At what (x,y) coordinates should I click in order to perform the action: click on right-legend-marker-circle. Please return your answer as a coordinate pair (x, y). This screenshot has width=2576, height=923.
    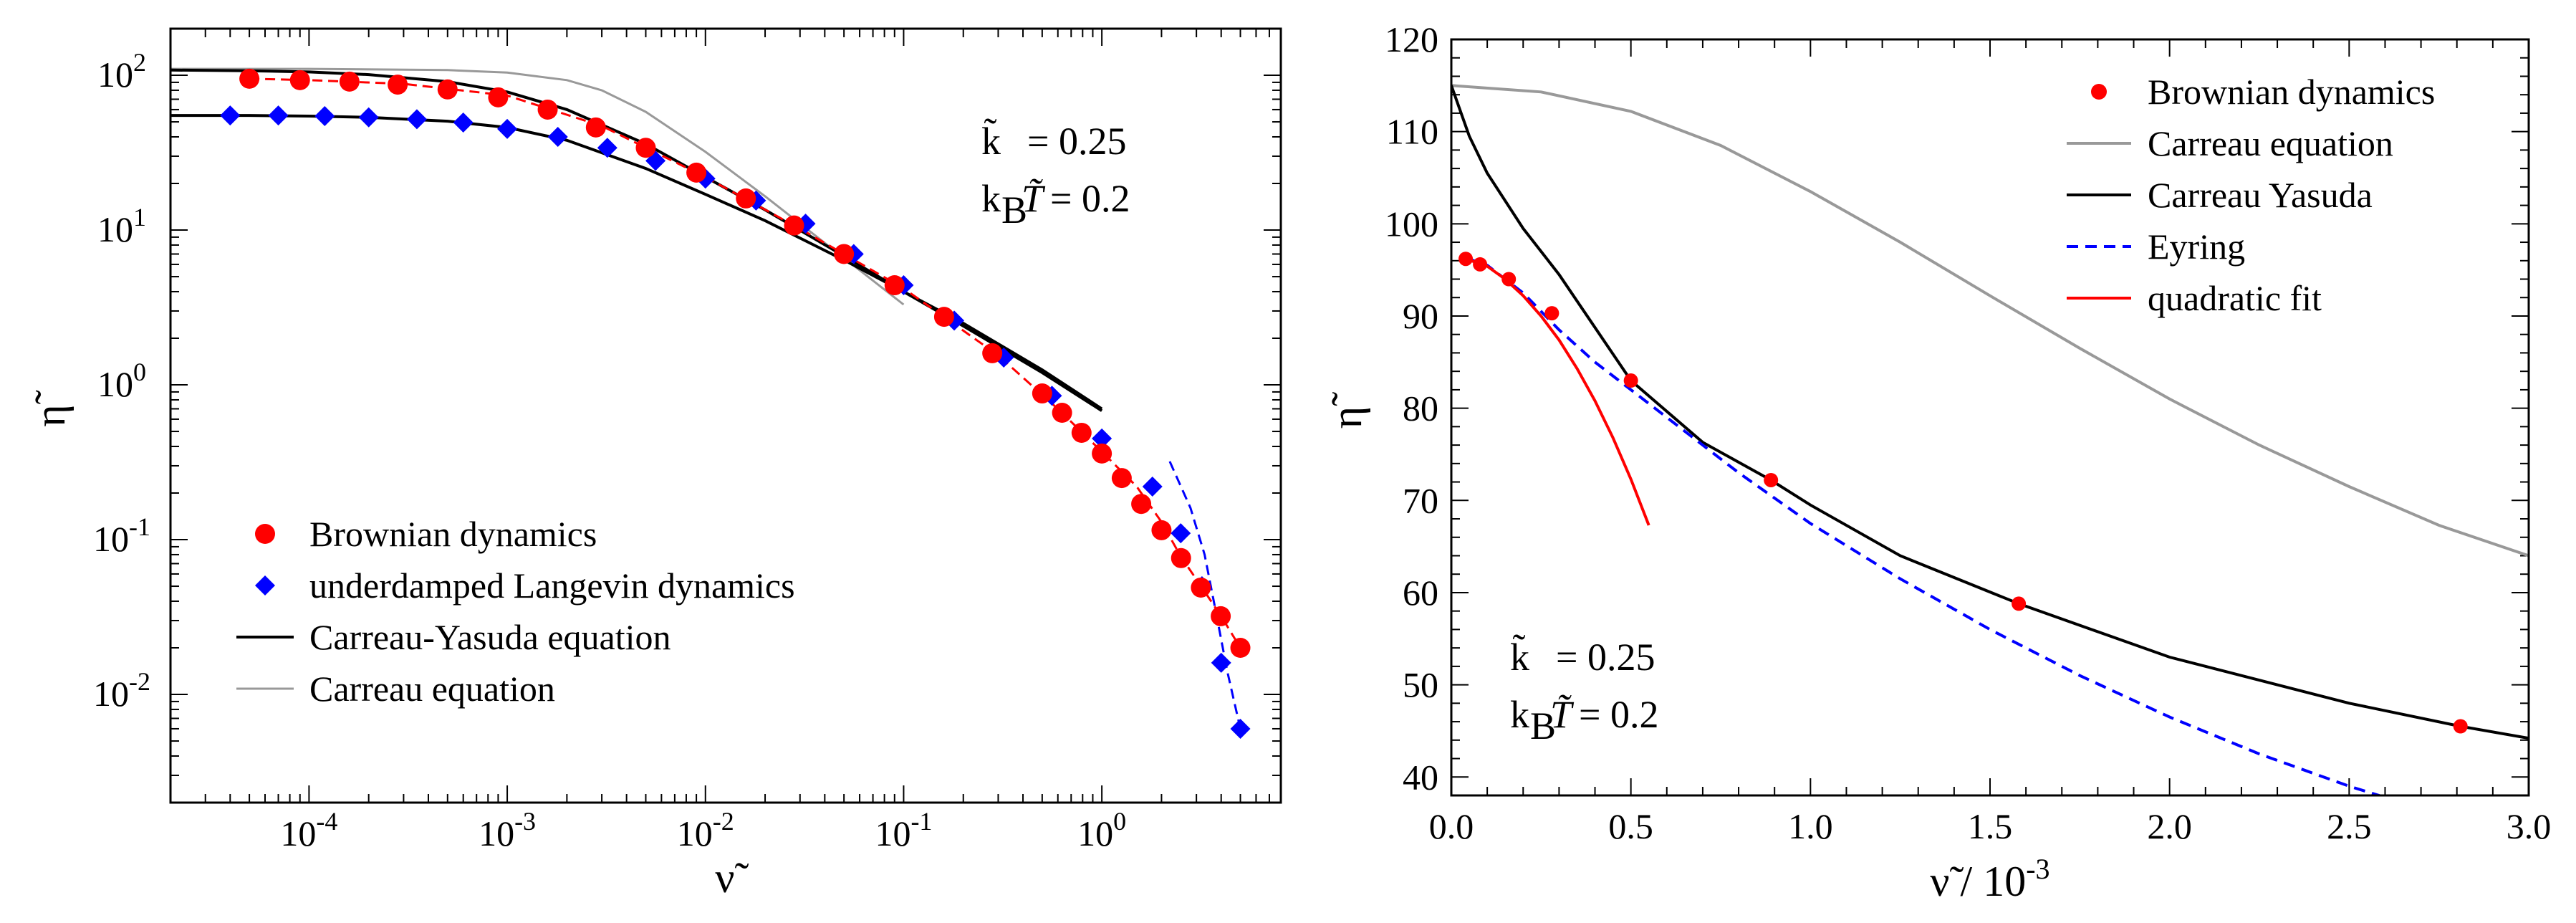
    Looking at the image, I should click on (2099, 92).